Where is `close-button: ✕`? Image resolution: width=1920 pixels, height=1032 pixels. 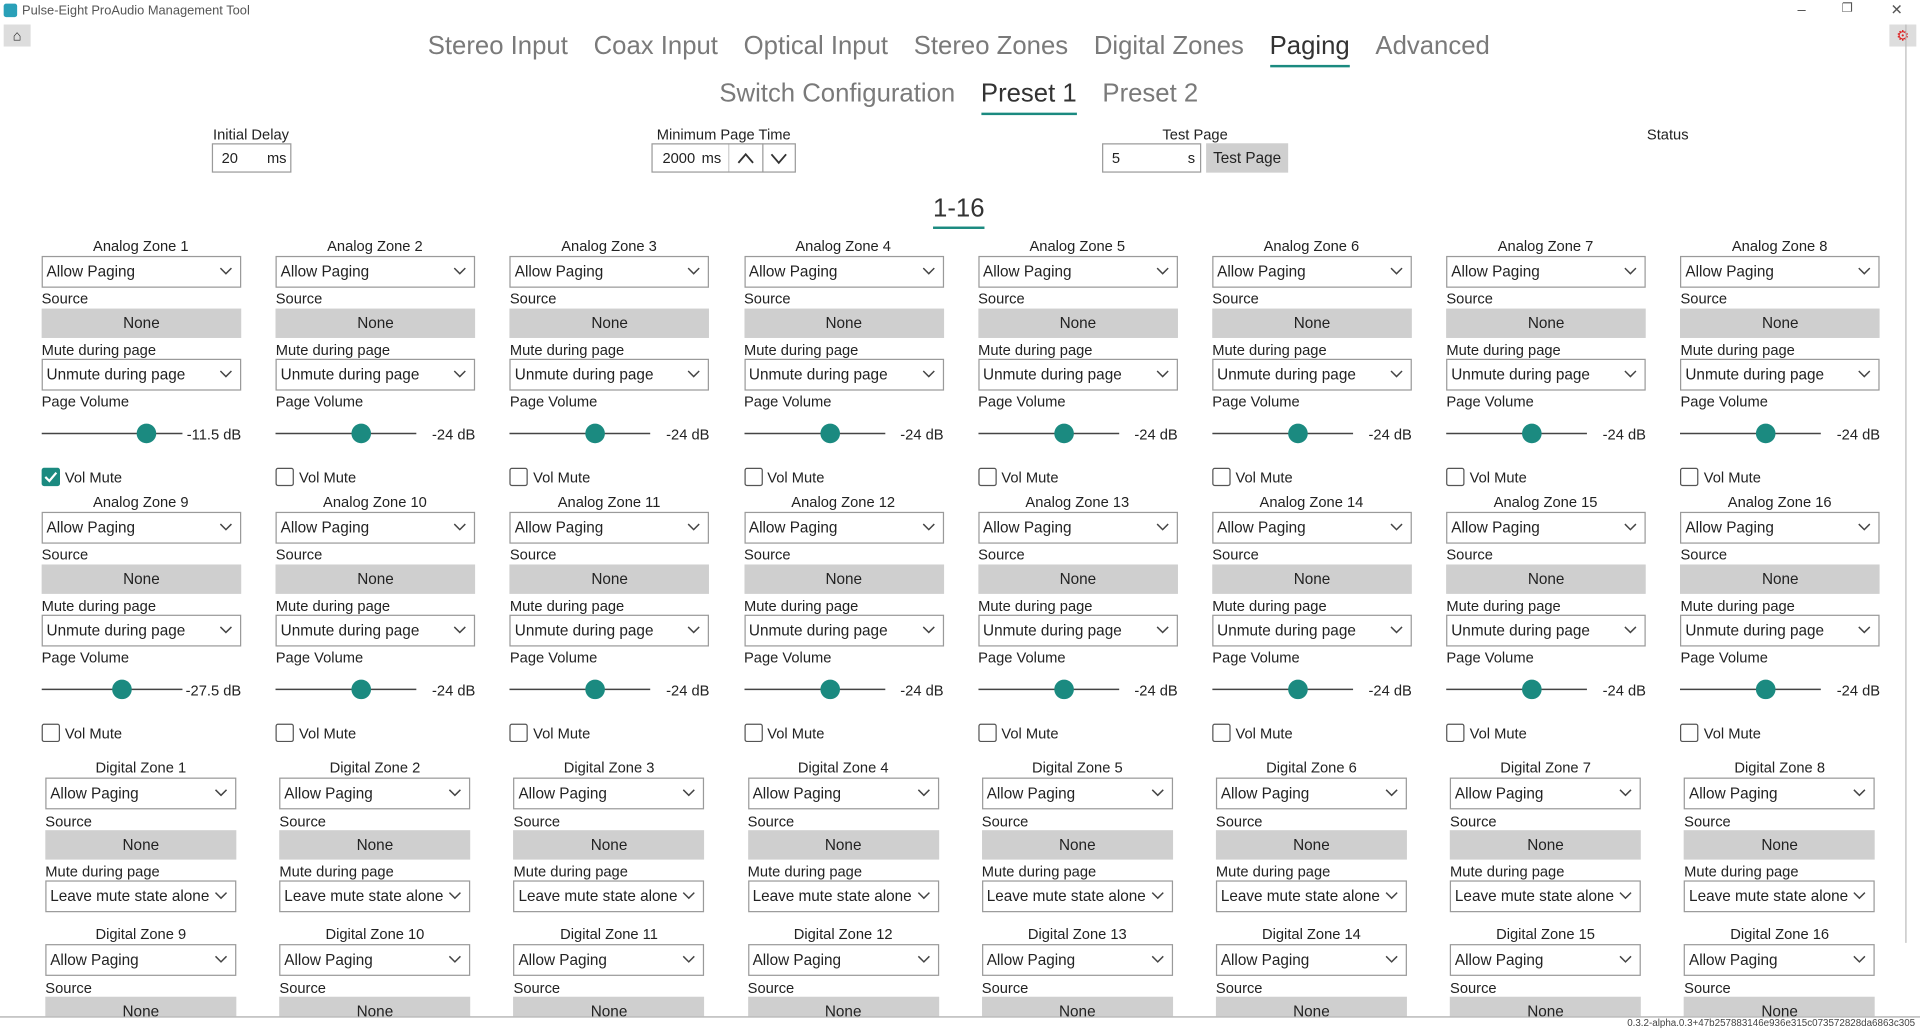
close-button: ✕ is located at coordinates (1896, 10).